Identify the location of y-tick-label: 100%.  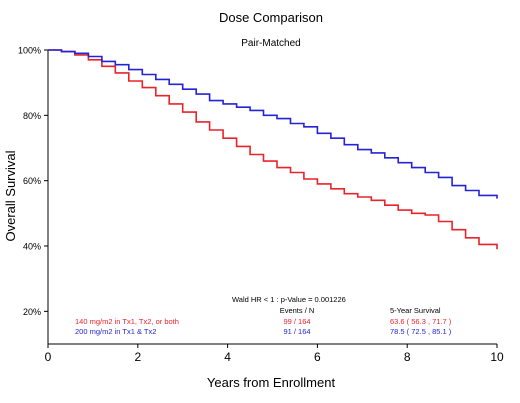
(29, 51).